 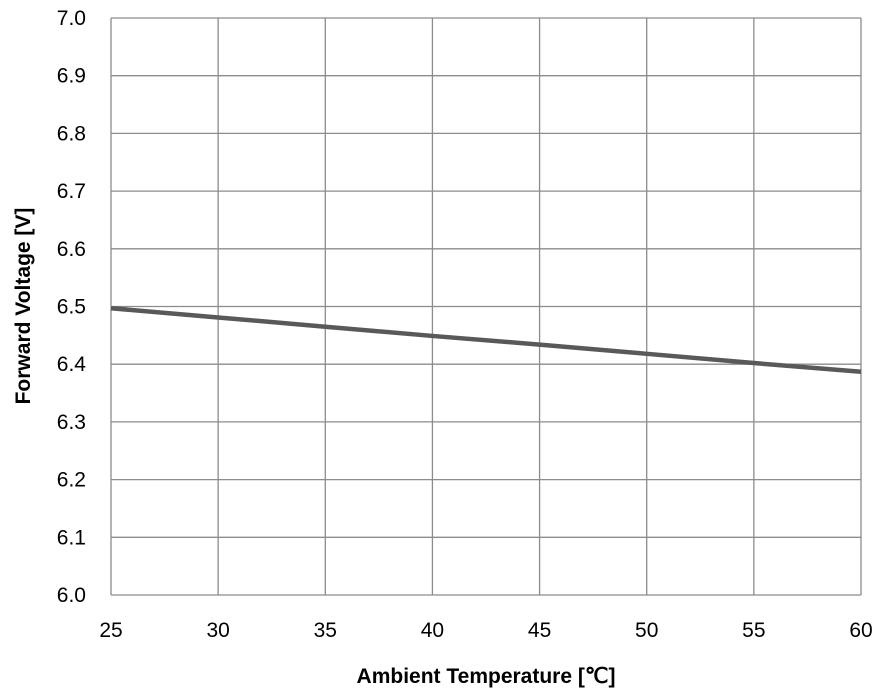 I want to click on x-tick-label: 40, so click(x=432, y=630).